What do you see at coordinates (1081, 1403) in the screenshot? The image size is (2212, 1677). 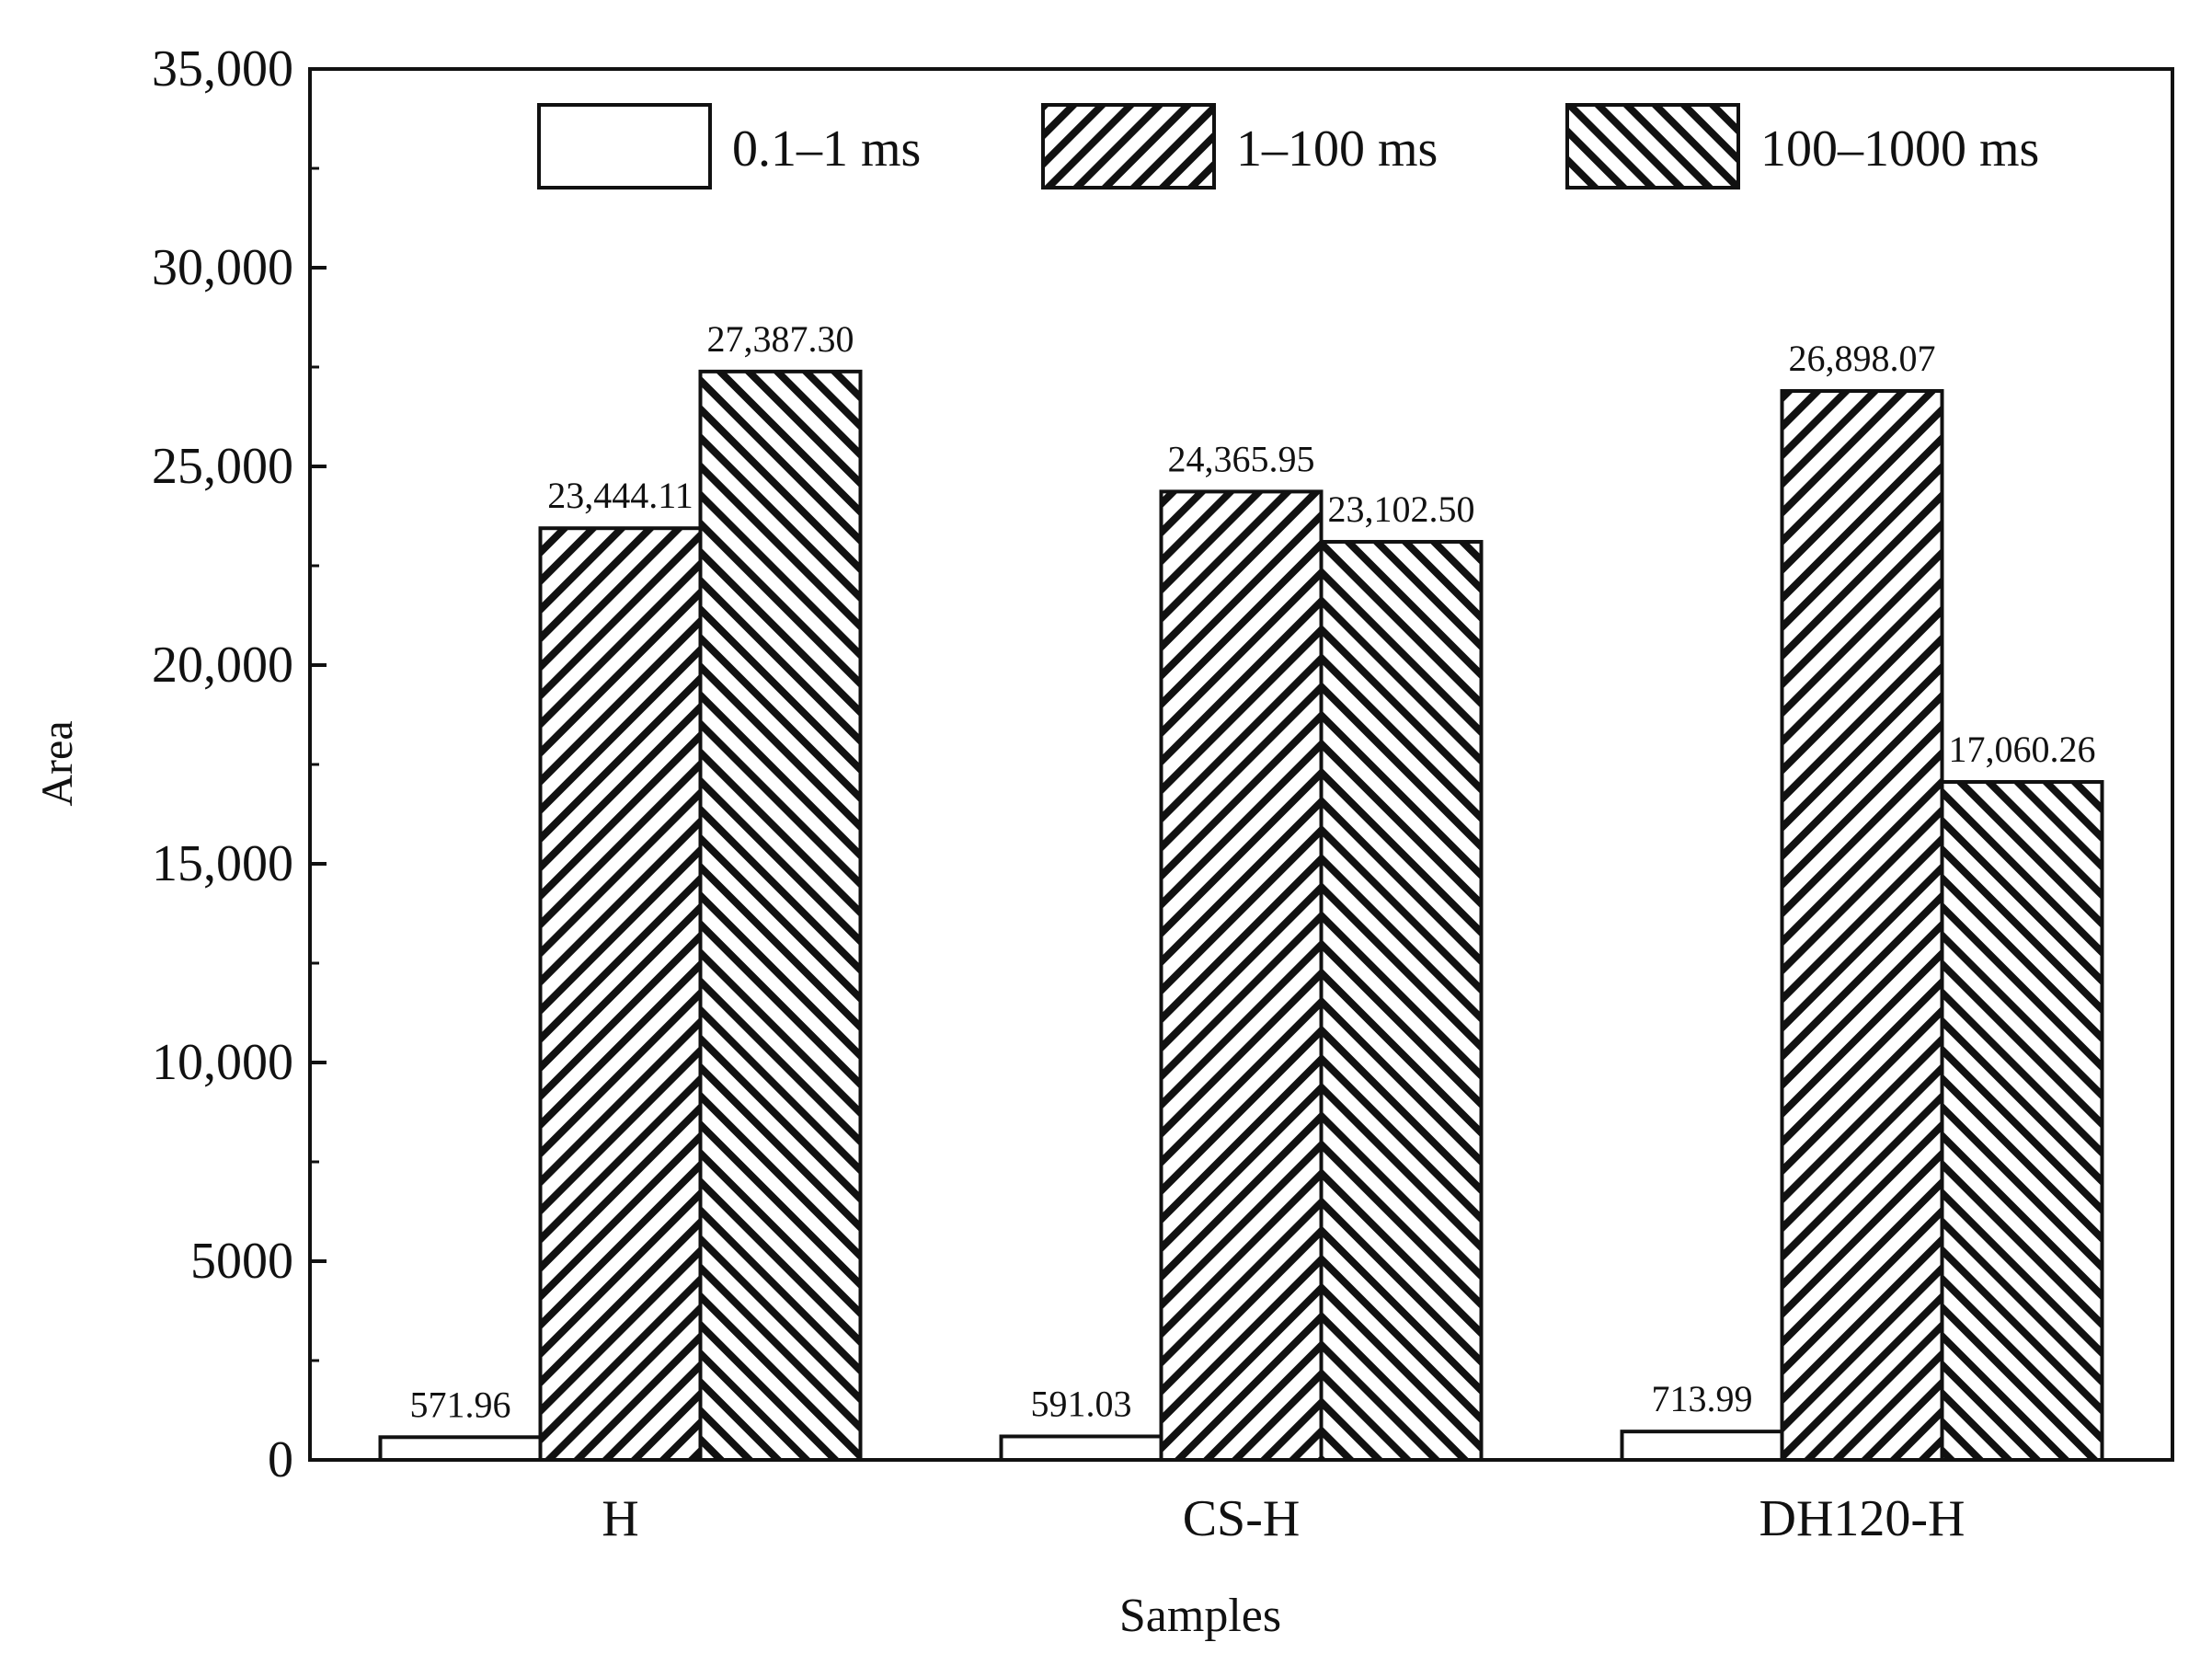 I see `data-label: 591.03` at bounding box center [1081, 1403].